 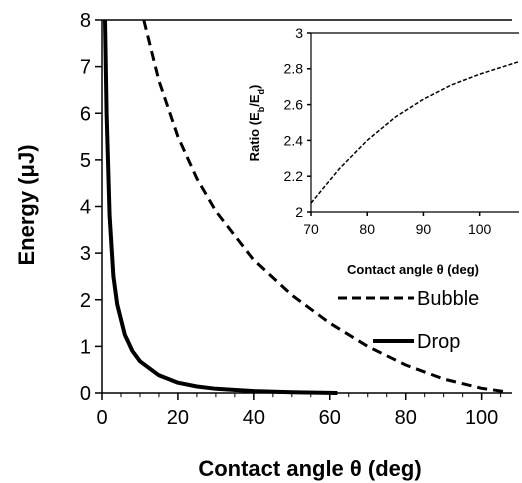 I want to click on main-x-tick-label: 40, so click(x=254, y=418).